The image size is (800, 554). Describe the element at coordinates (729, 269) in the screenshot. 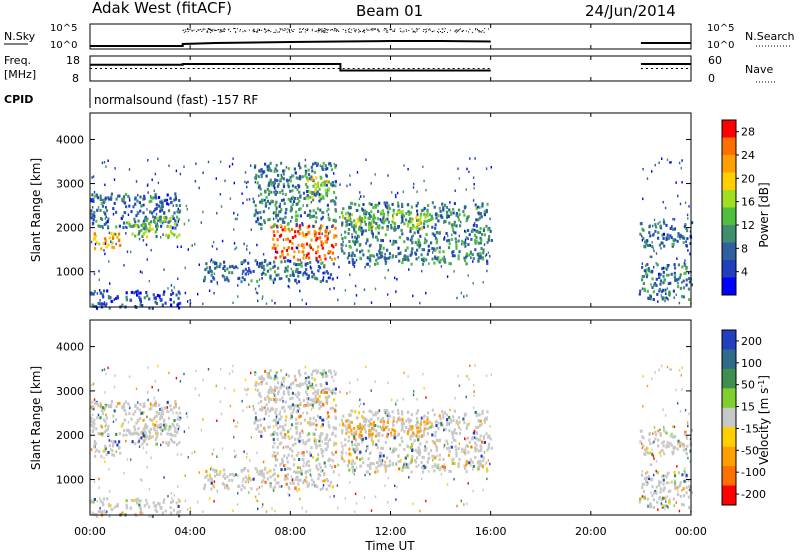

I see `power-colorbar-swatch` at that location.